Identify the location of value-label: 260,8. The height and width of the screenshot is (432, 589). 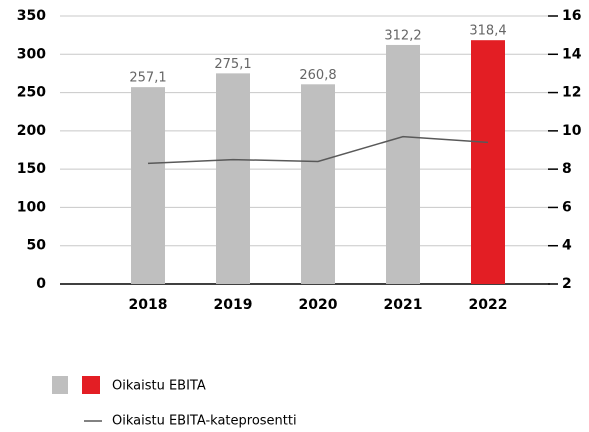
(317, 75).